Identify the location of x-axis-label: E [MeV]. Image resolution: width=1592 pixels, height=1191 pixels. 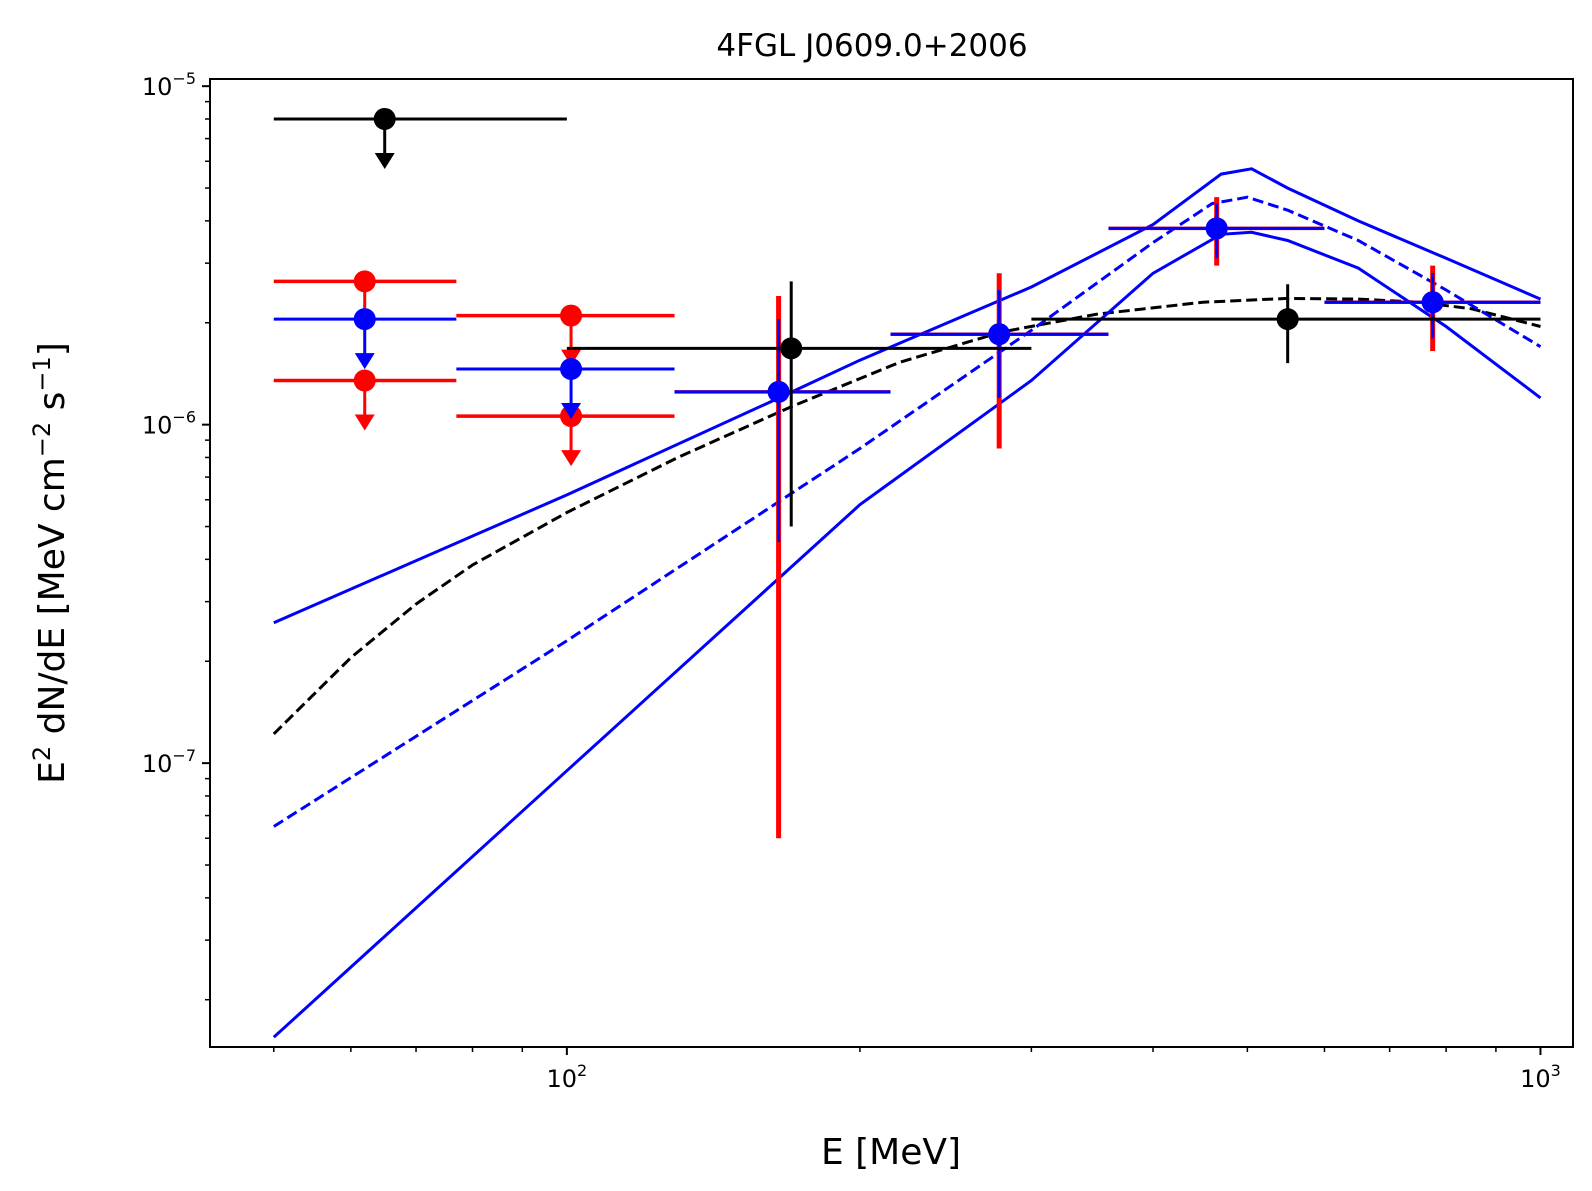
(891, 1152).